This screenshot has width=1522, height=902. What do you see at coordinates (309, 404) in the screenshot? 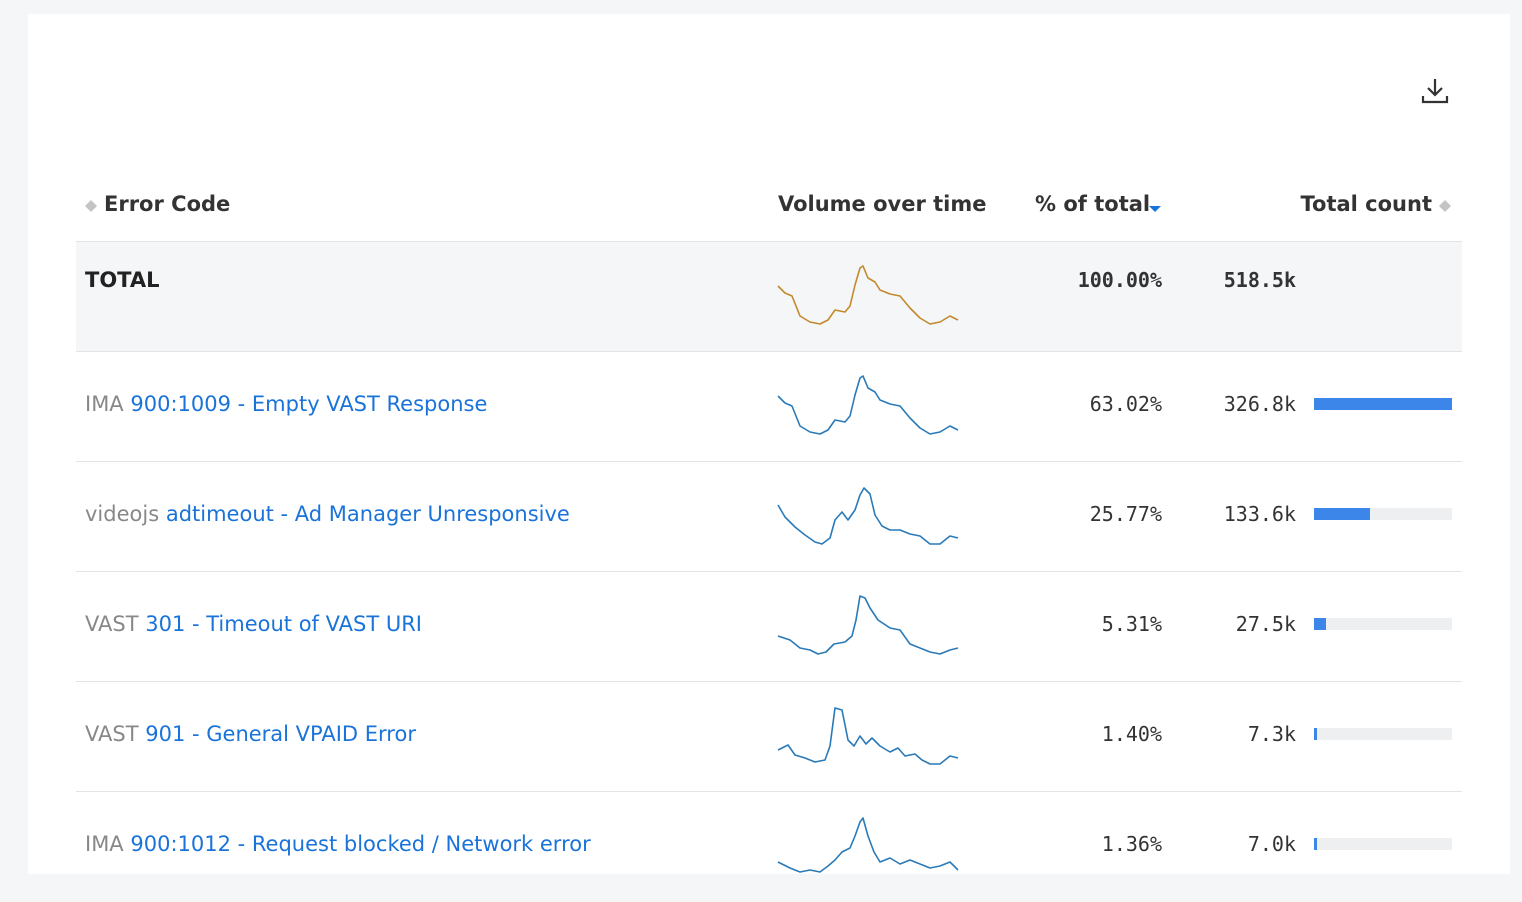
I see `error-link: 900:1009 - Empty VAST Response` at bounding box center [309, 404].